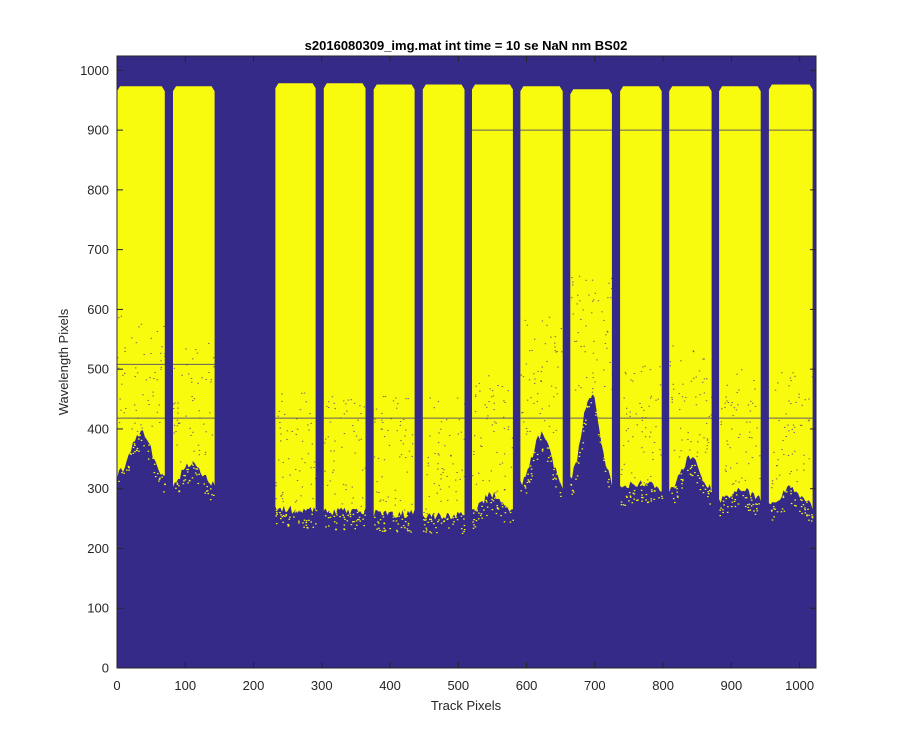 The height and width of the screenshot is (750, 900). I want to click on y-tick-label: 600, so click(98, 309).